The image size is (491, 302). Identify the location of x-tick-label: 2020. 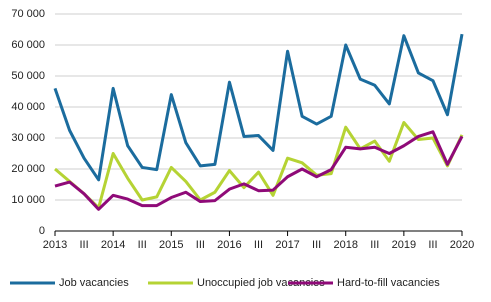
(462, 245).